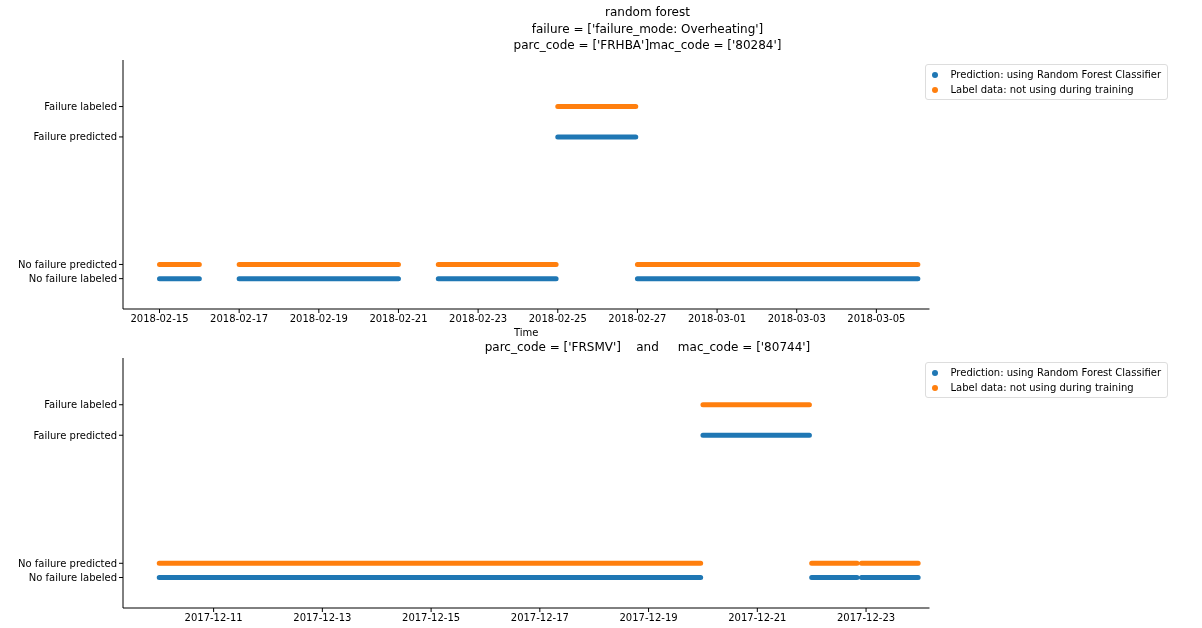 The image size is (1202, 628). I want to click on chart-title: parc_code = ['FRSMV'] and mac_code = ['80744'], so click(647, 347).